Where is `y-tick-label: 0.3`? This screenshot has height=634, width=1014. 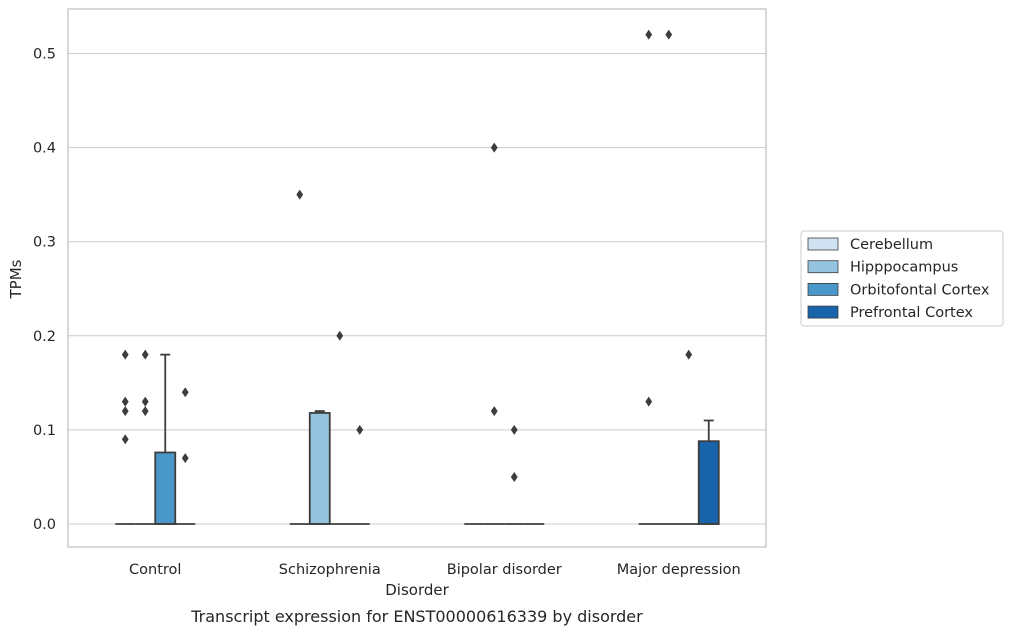
y-tick-label: 0.3 is located at coordinates (44, 243).